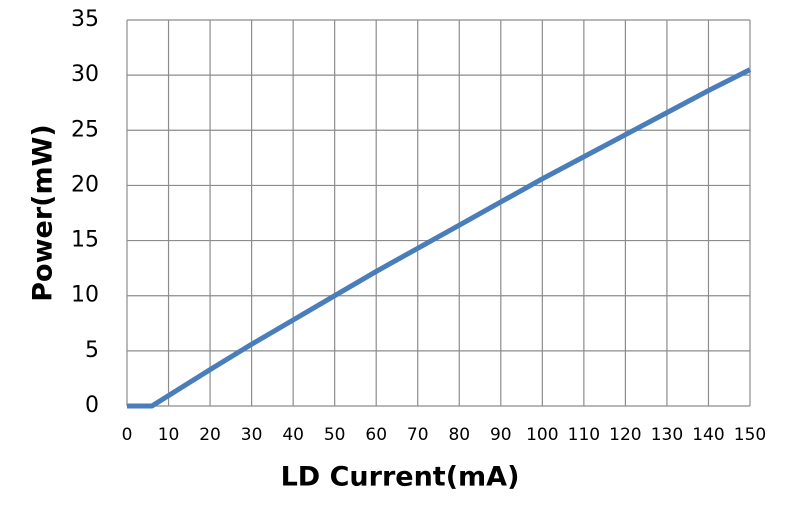  I want to click on x-tick-label: 90, so click(501, 435).